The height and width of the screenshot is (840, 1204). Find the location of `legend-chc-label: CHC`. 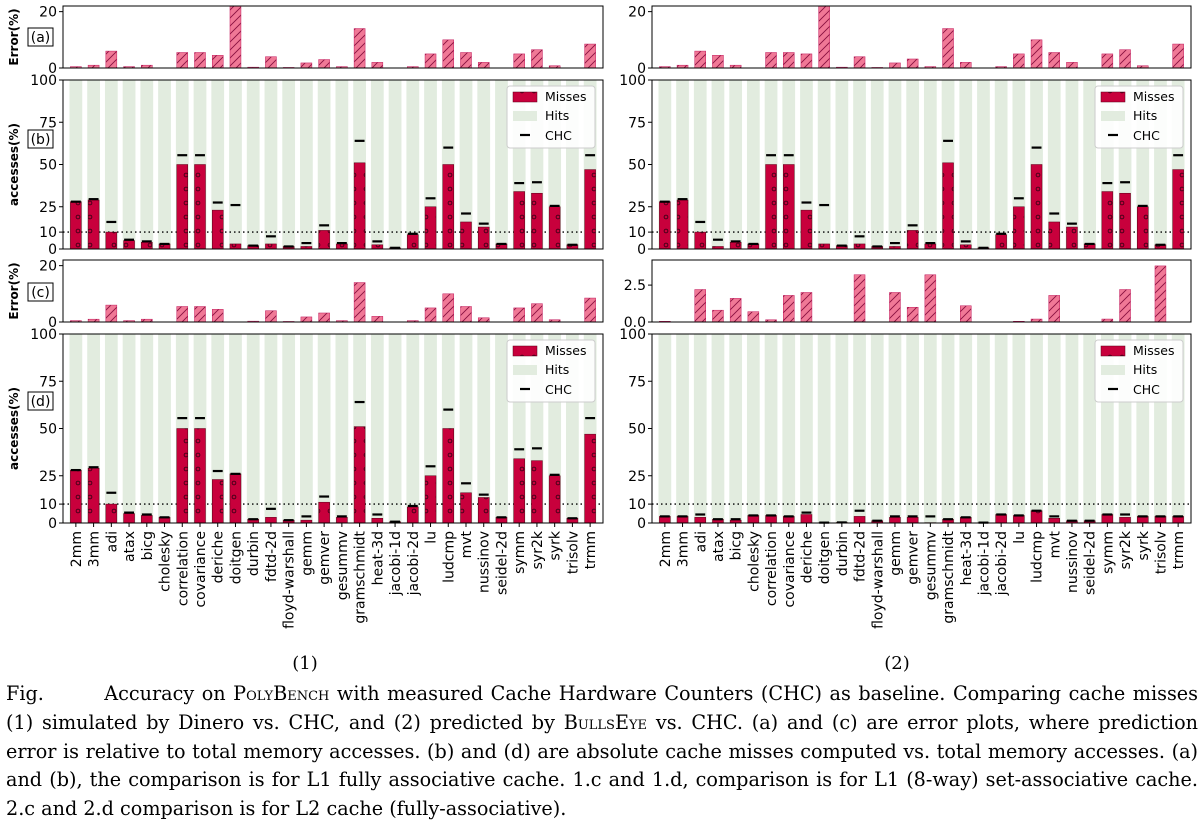

legend-chc-label: CHC is located at coordinates (558, 135).